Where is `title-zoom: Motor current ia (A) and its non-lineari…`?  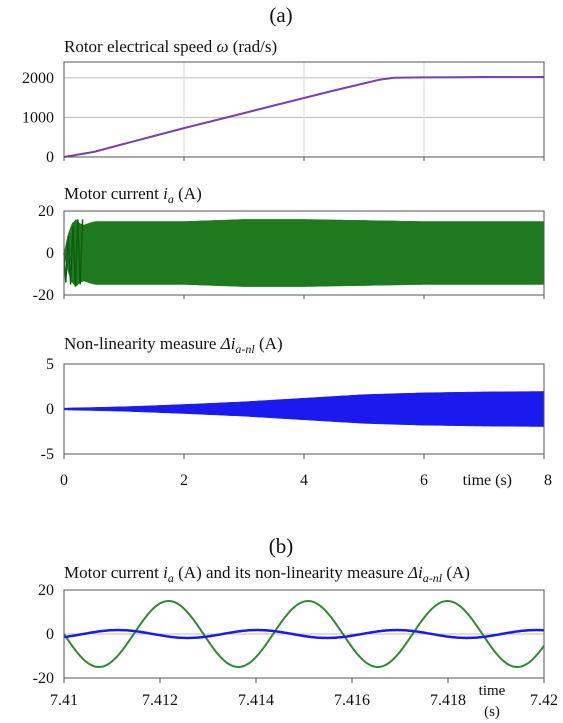
title-zoom: Motor current ia (A) and its non-lineari… is located at coordinates (267, 574).